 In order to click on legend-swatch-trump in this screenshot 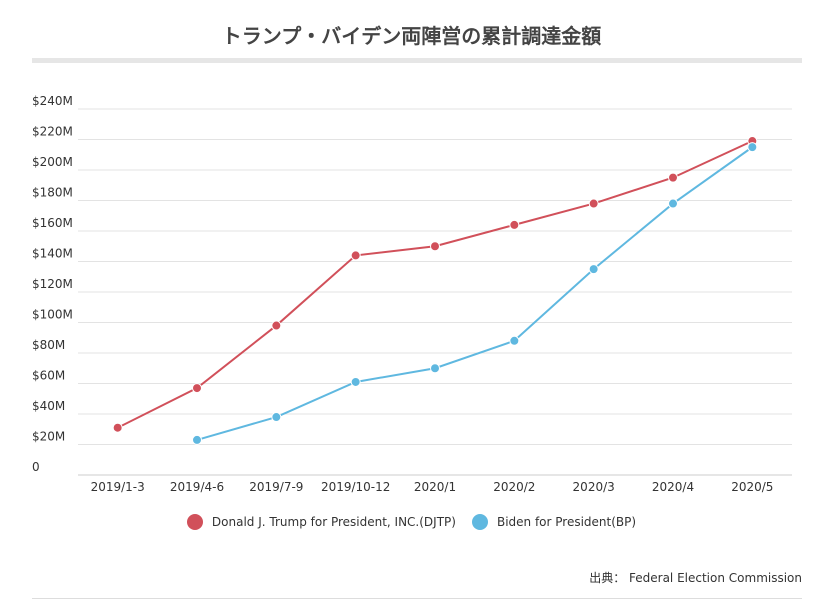, I will do `click(194, 522)`.